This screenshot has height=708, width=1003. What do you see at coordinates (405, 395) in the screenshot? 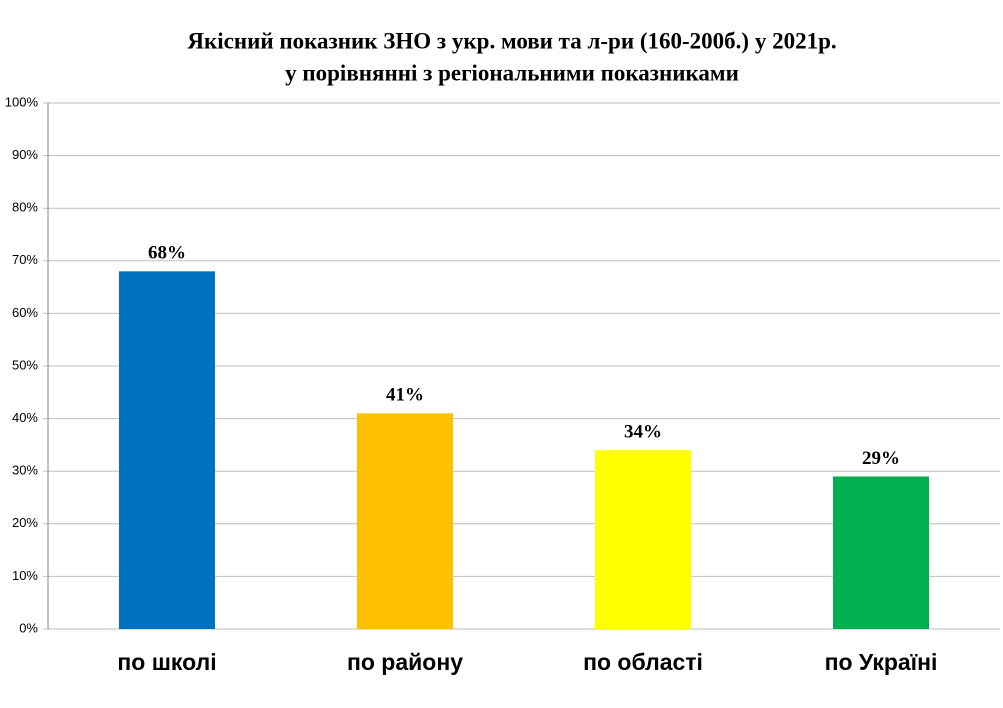
I see `value-label: 41%` at bounding box center [405, 395].